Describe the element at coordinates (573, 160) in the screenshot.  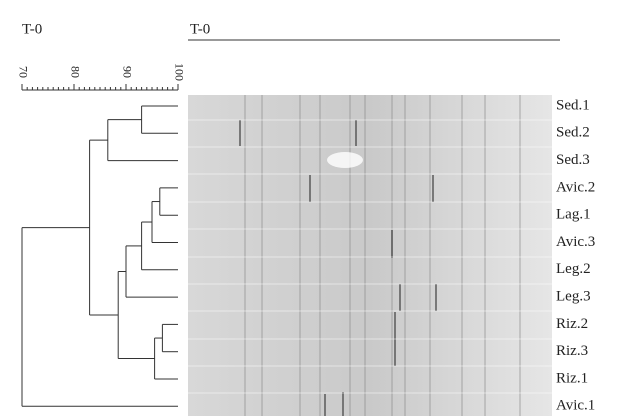
I see `lane-label: Sed.3` at that location.